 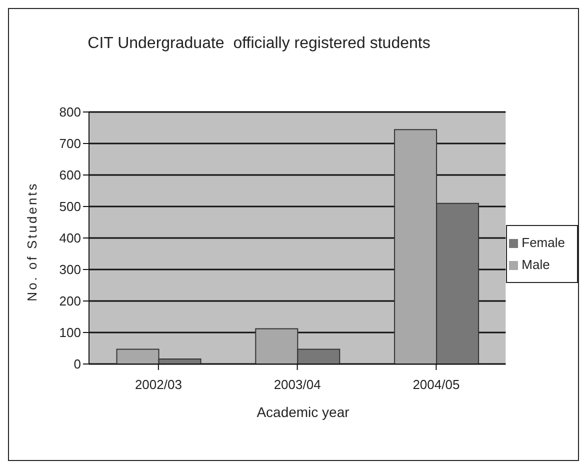 I want to click on y-axis-title: No. of Students, so click(x=32, y=241).